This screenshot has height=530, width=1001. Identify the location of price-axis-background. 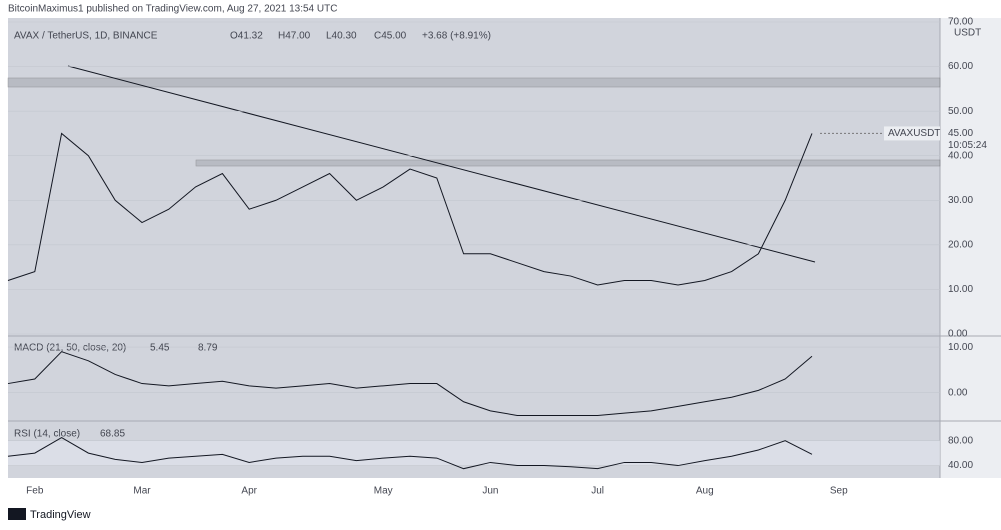
(970, 248).